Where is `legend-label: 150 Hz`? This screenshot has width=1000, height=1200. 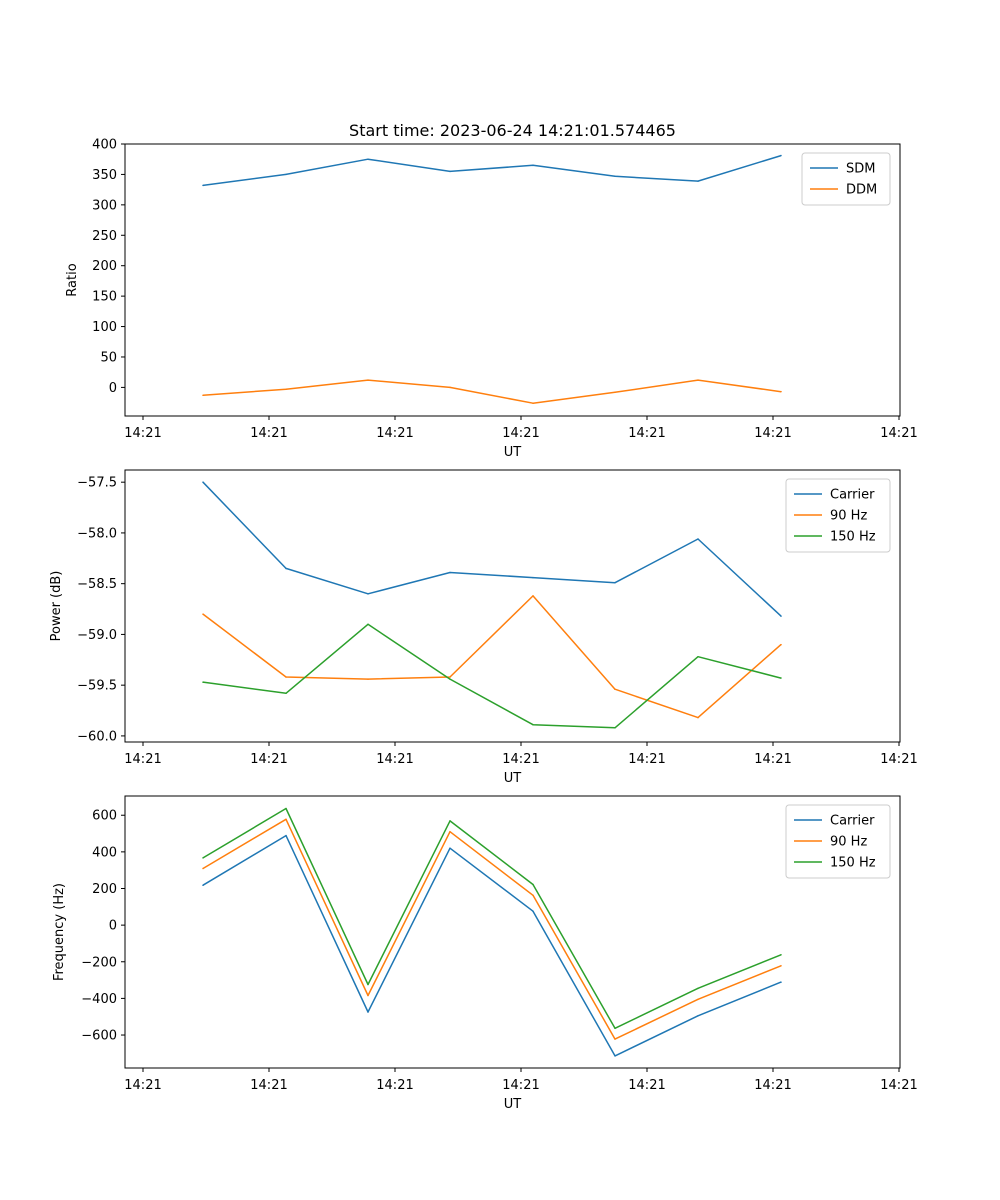
legend-label: 150 Hz is located at coordinates (853, 537).